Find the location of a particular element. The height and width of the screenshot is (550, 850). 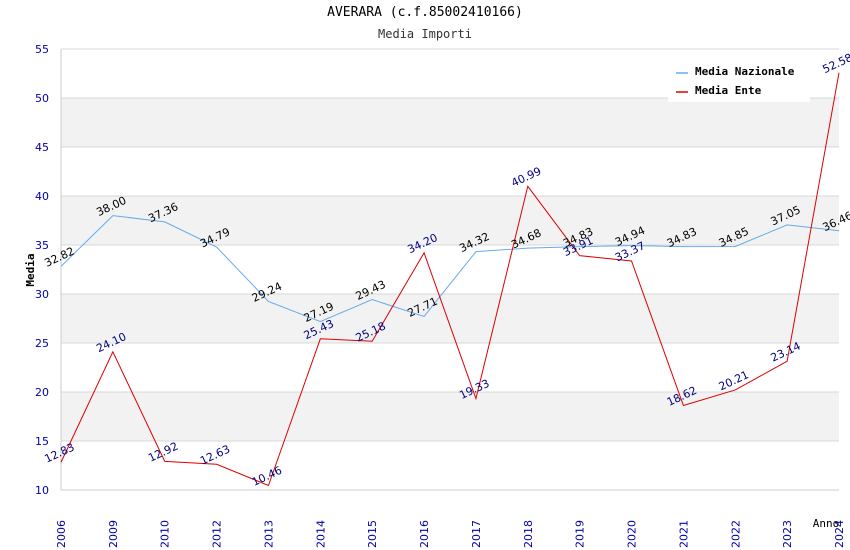

y-tick-label: 25 is located at coordinates (42, 343).